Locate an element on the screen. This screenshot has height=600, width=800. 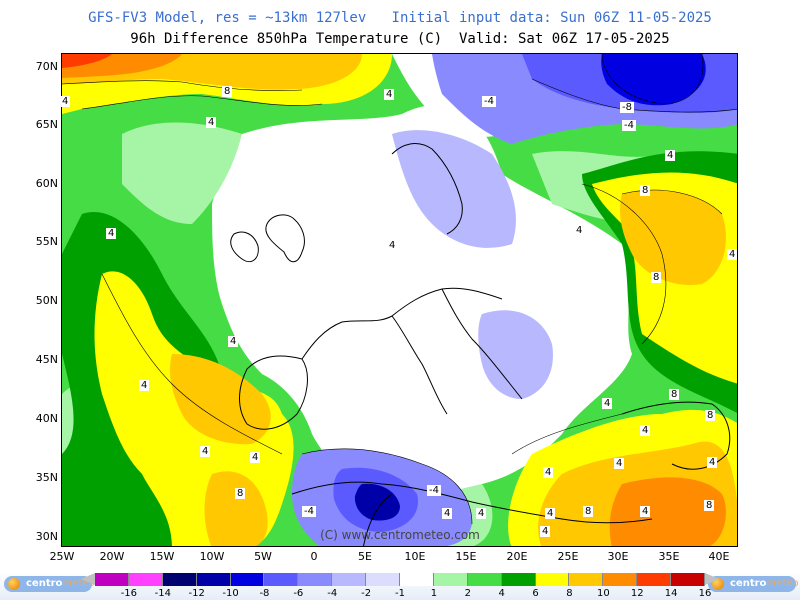
colorbar-tick-label: 4 is located at coordinates (501, 593).